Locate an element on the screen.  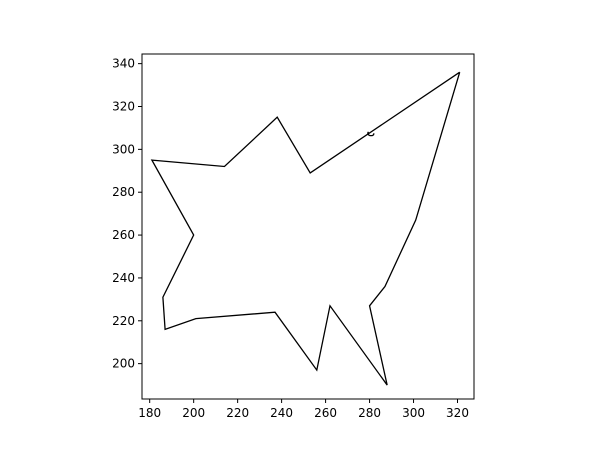
x-tick-label: 240 is located at coordinates (281, 413).